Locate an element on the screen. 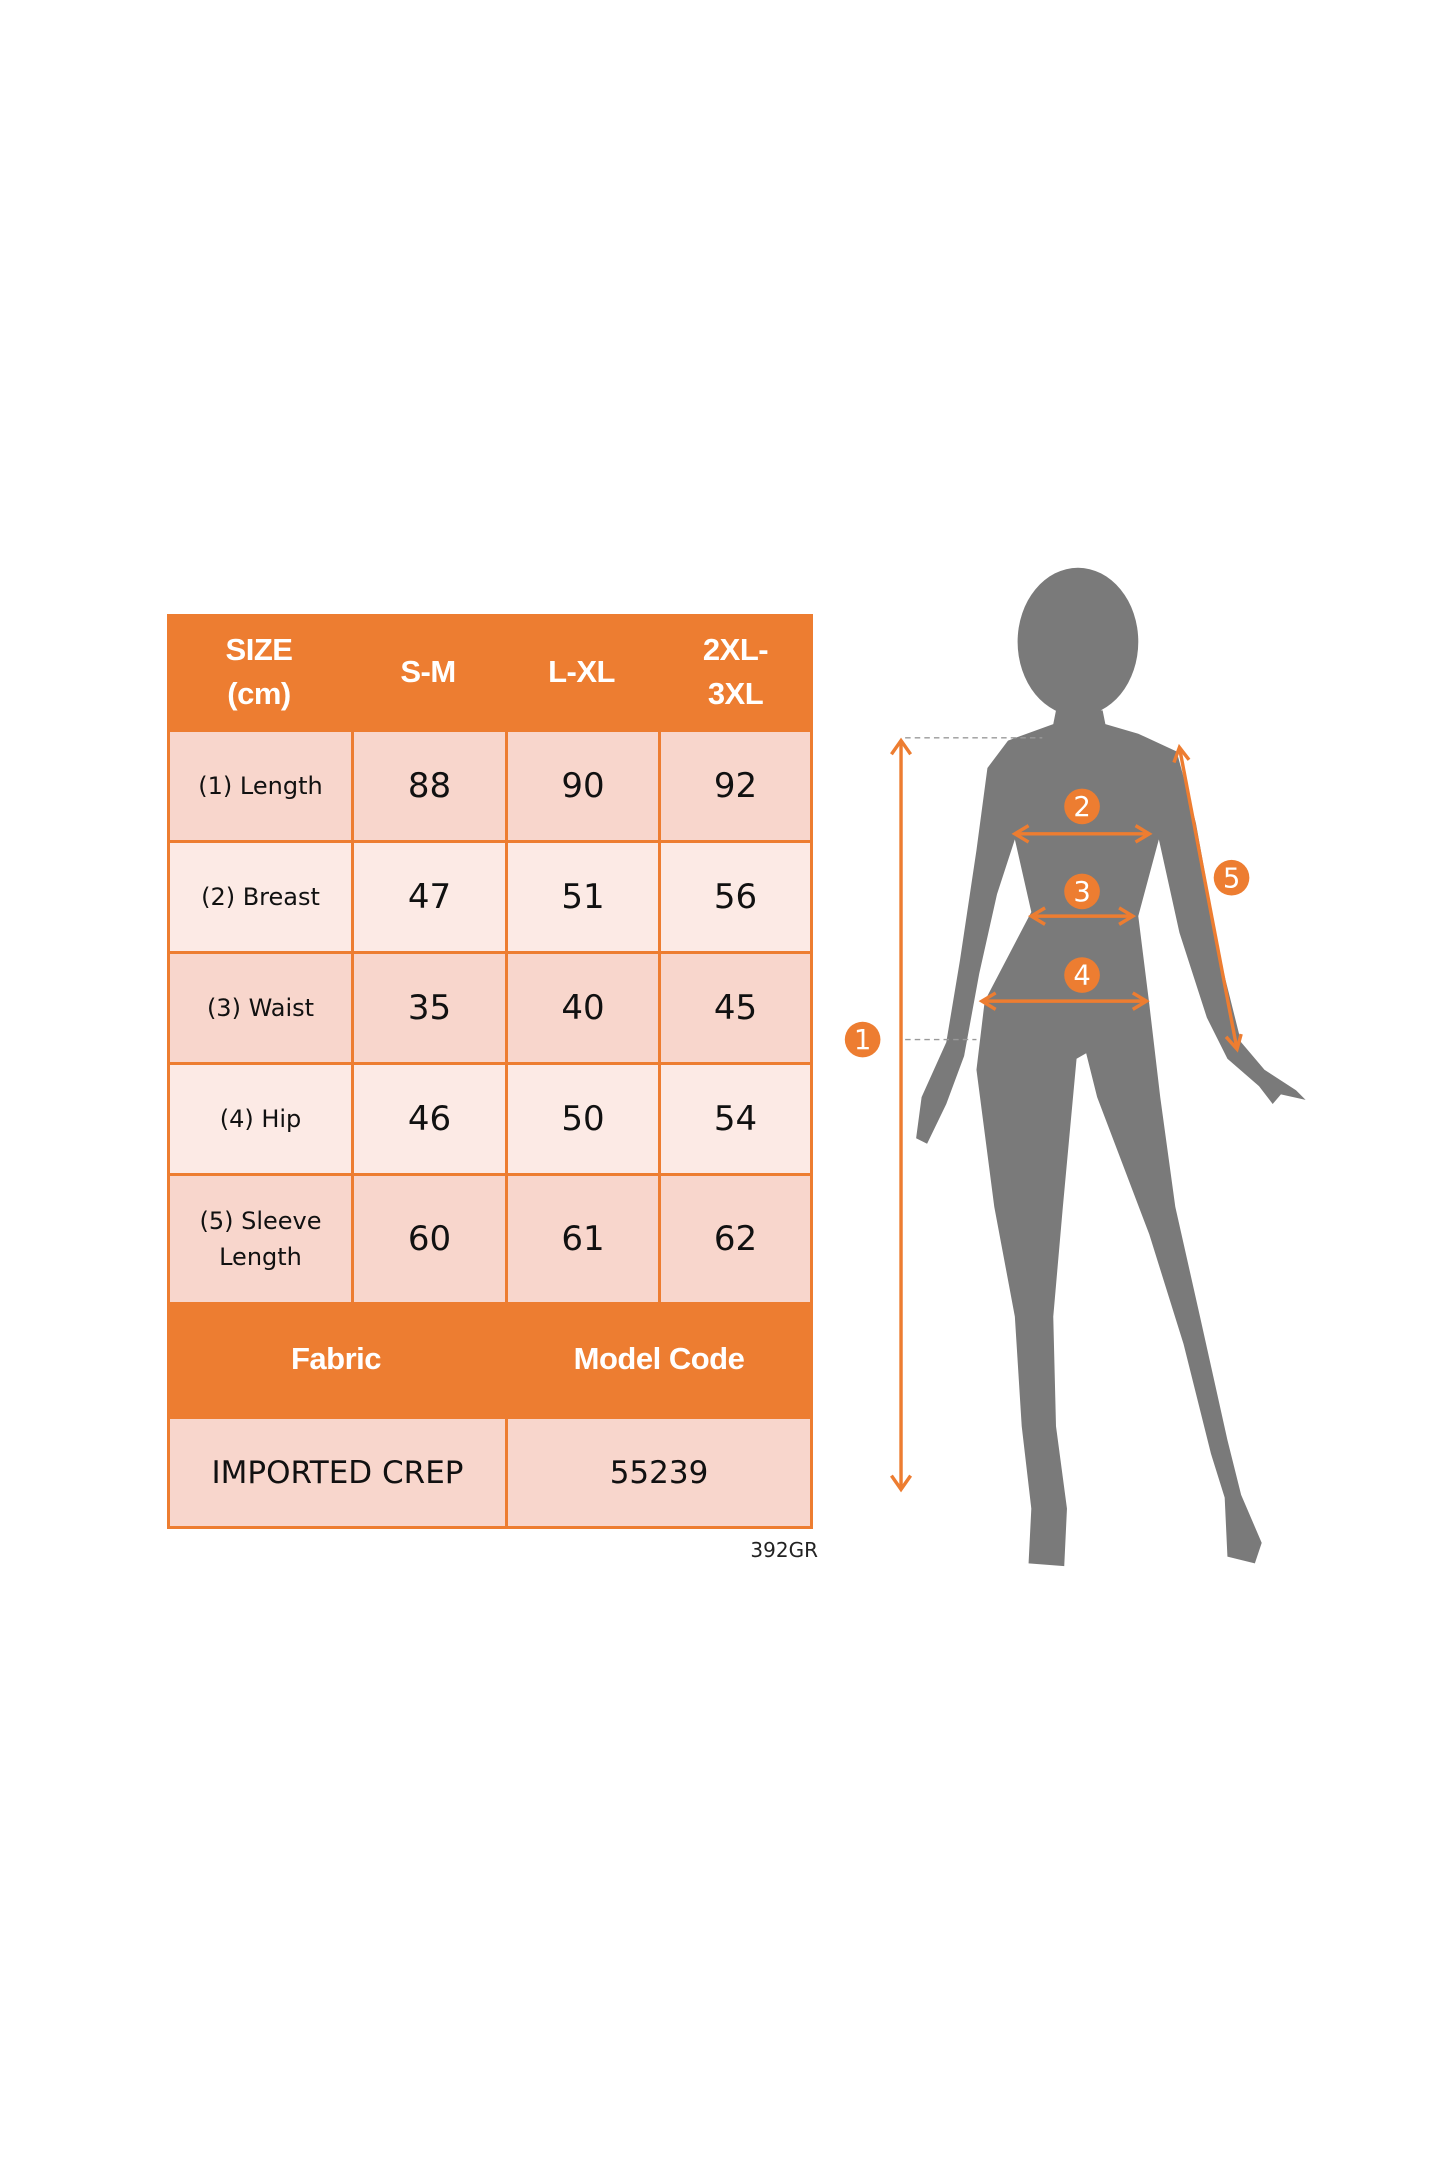  measurement-value: 35 is located at coordinates (429, 1008).